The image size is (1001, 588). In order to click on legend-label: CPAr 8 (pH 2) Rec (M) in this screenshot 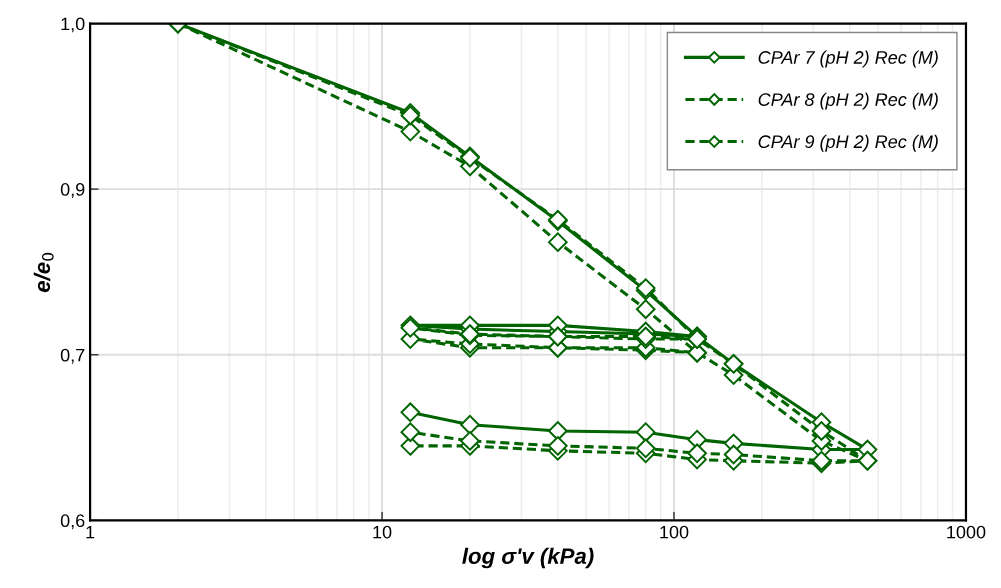, I will do `click(848, 101)`.